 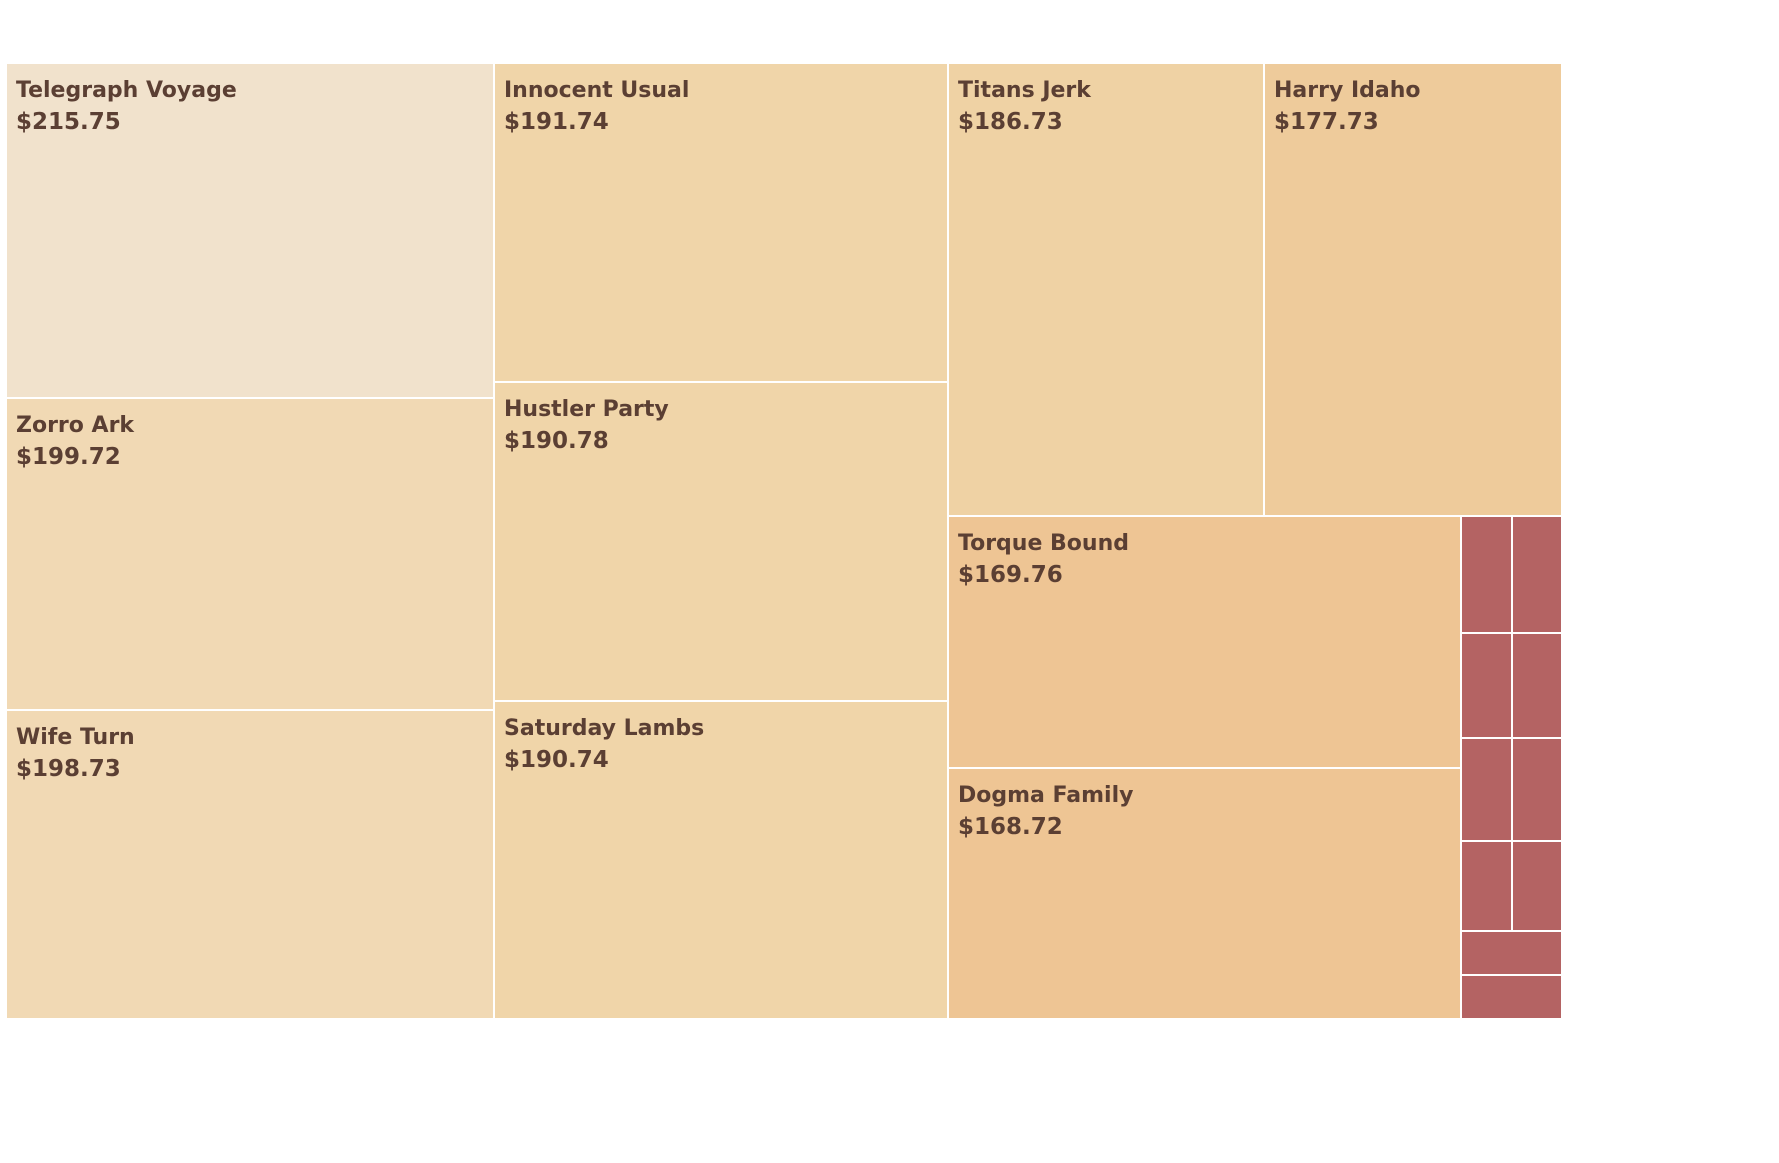 I want to click on tile-rect-innocent-usual, so click(x=721, y=222).